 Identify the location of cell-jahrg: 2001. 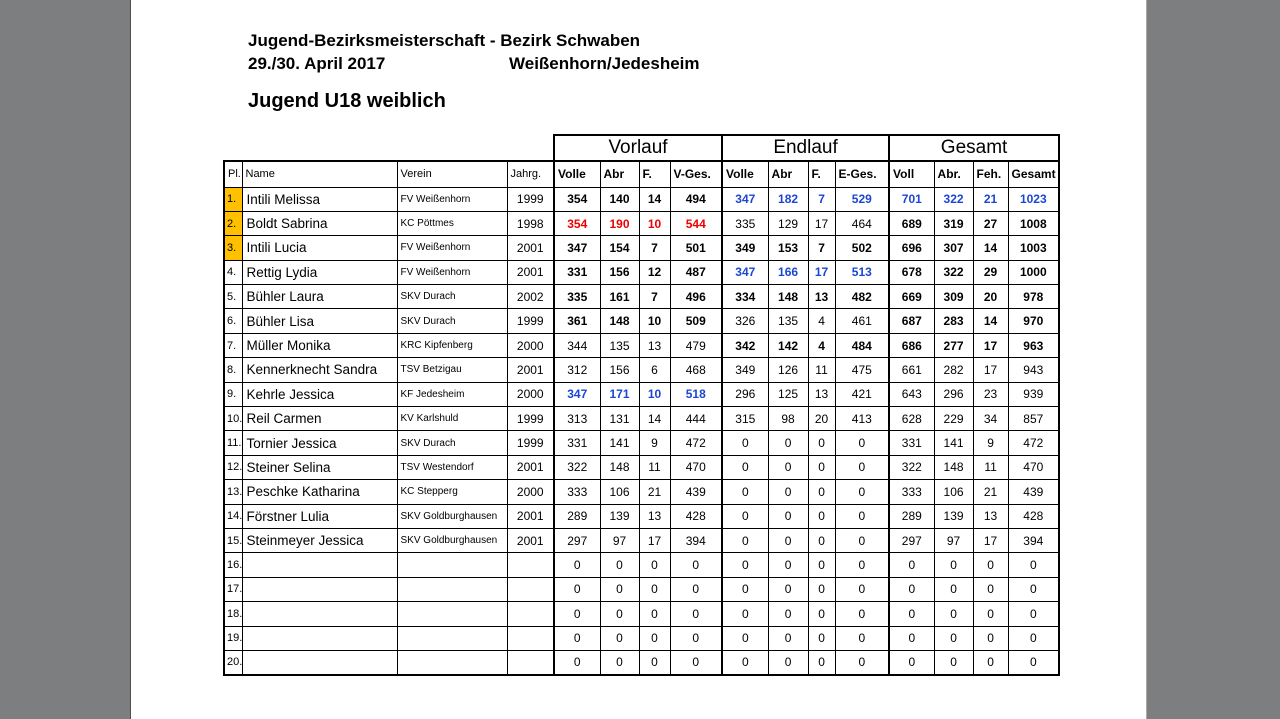
(530, 272).